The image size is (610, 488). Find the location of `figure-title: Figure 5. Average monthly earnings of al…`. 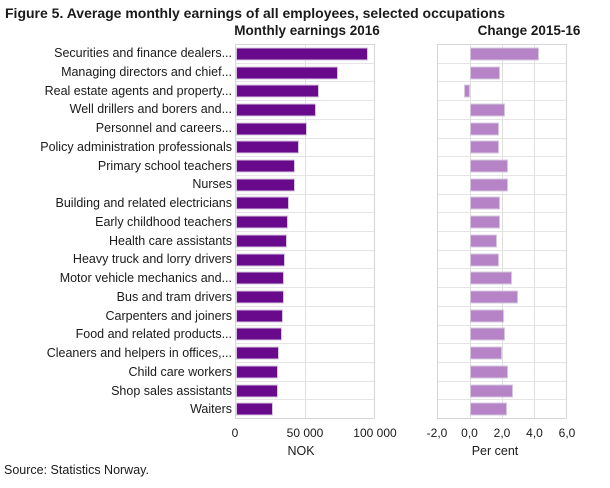

figure-title: Figure 5. Average monthly earnings of al… is located at coordinates (255, 13).